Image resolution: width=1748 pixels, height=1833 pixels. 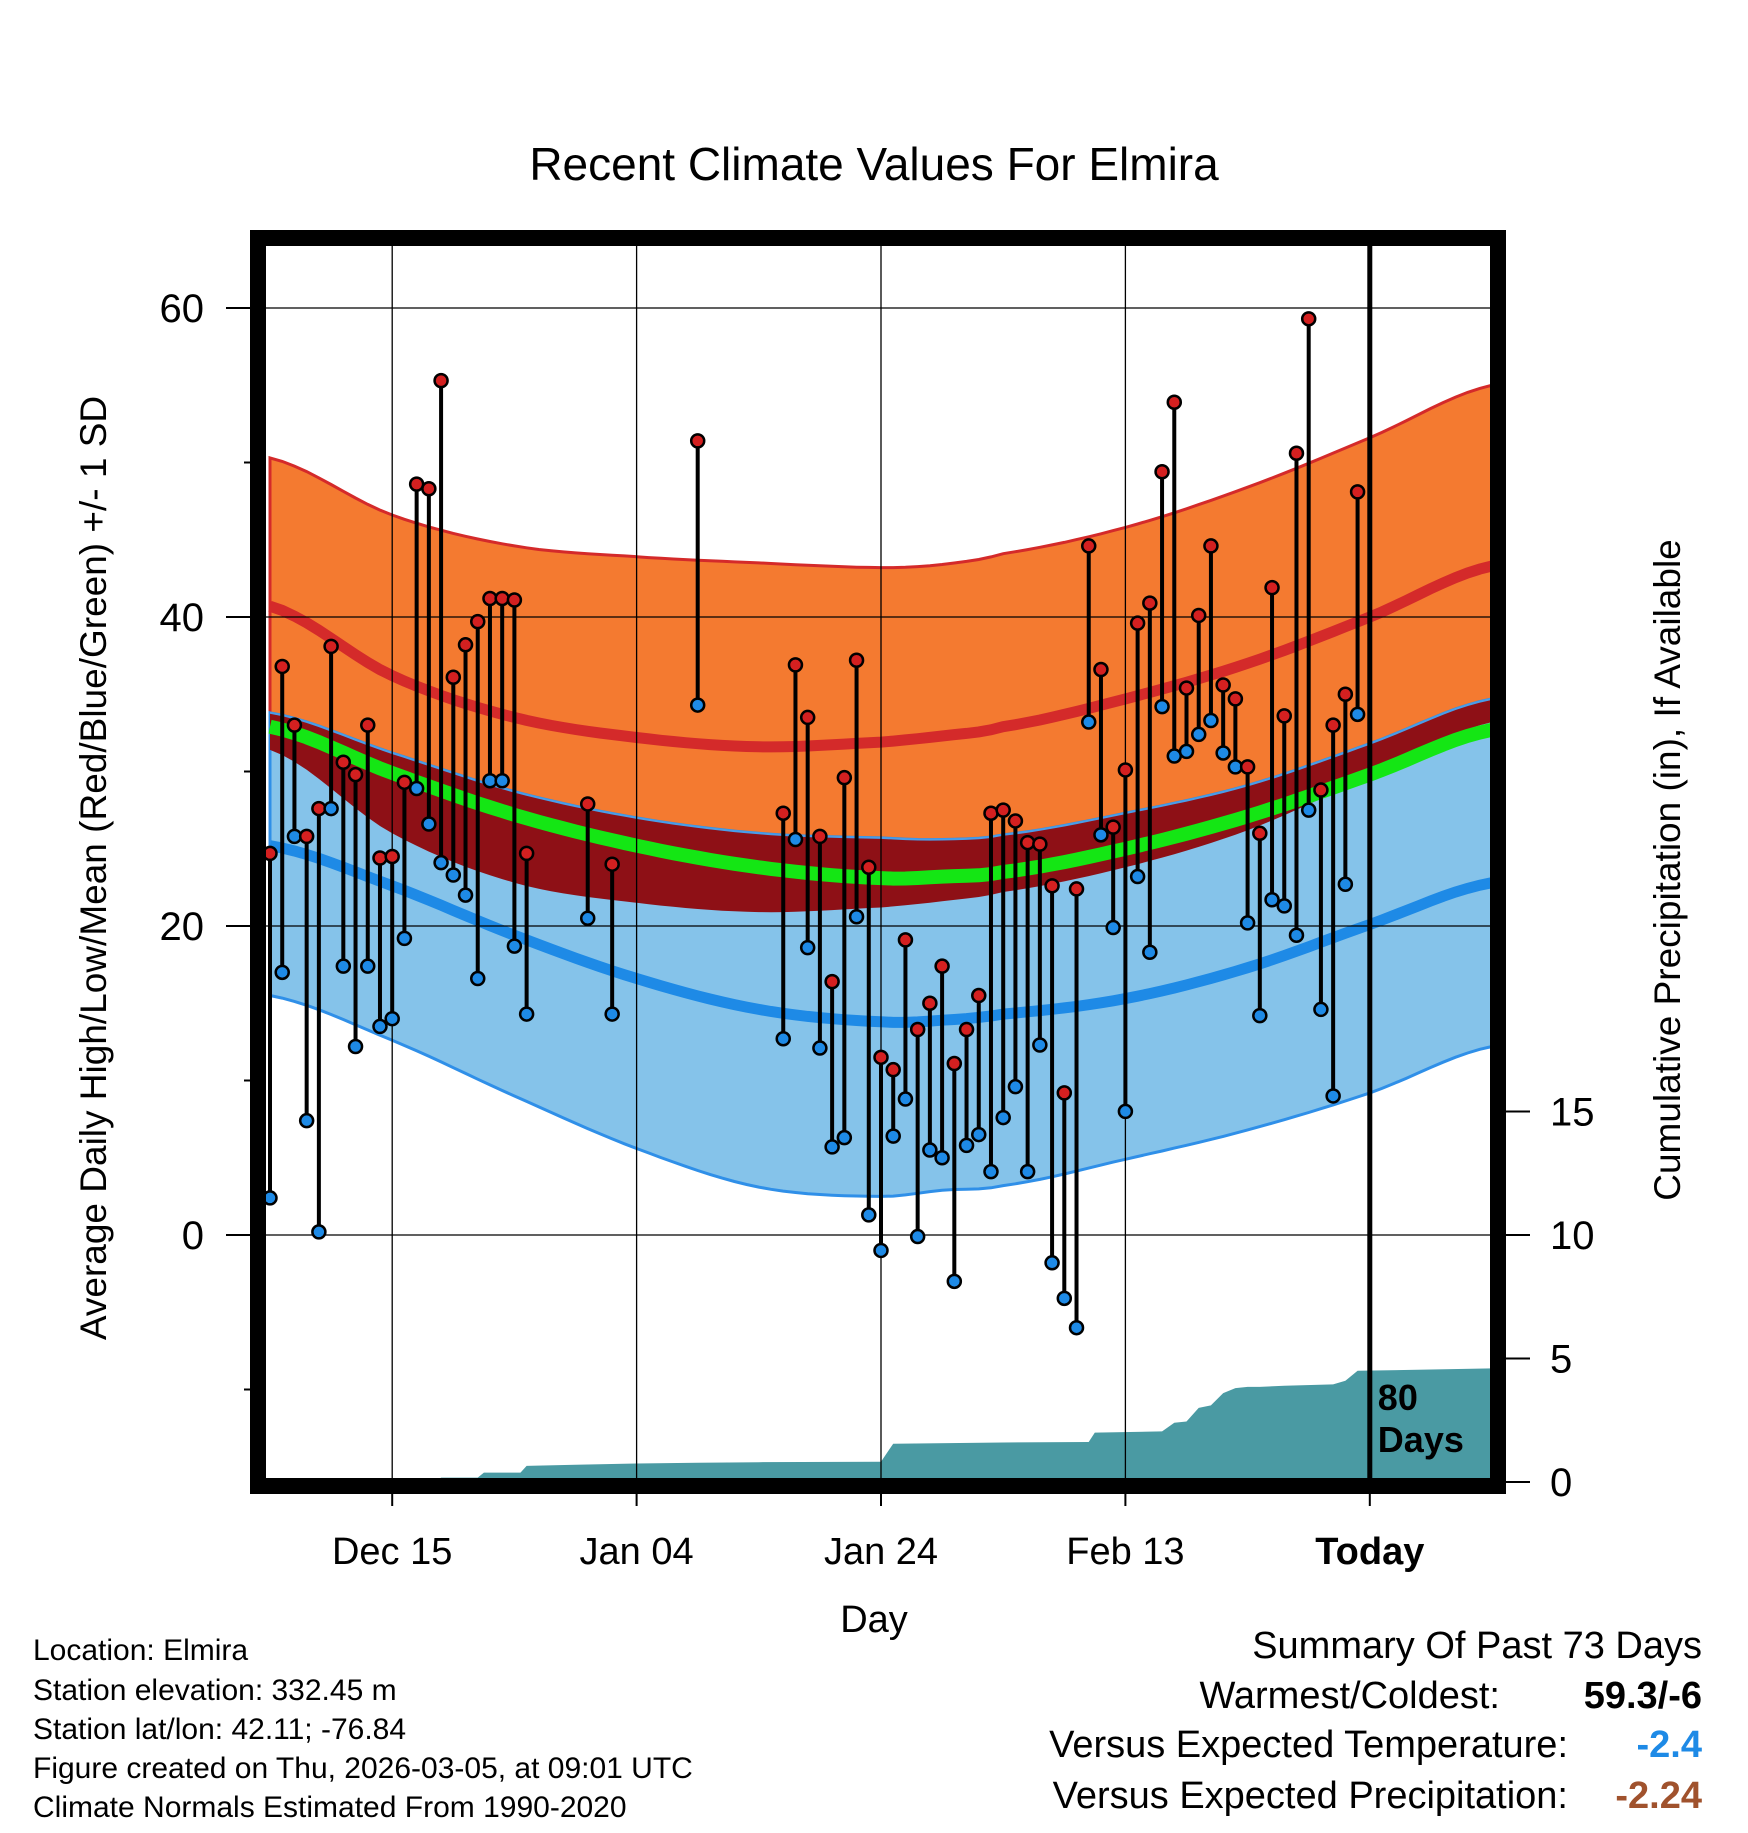 What do you see at coordinates (193, 1236) in the screenshot?
I see `y-tick-label: 0` at bounding box center [193, 1236].